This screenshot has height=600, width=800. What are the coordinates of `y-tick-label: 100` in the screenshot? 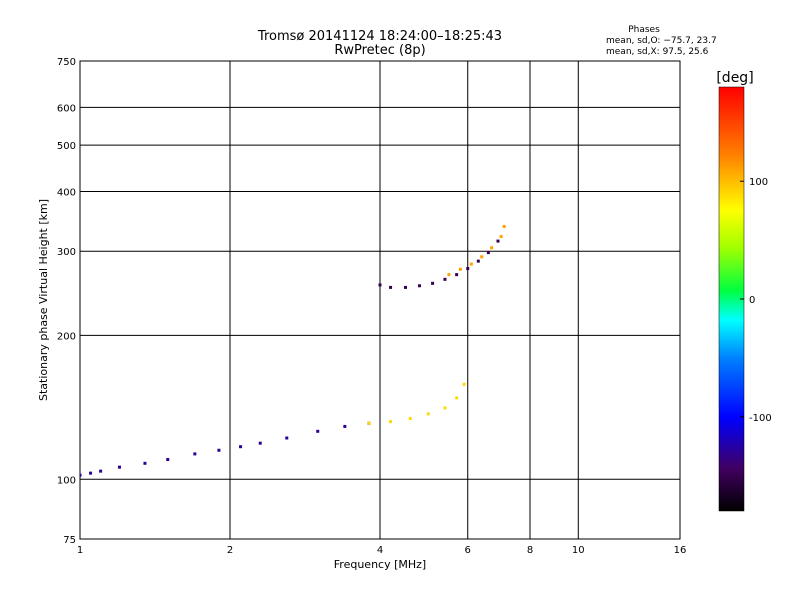 It's located at (66, 480).